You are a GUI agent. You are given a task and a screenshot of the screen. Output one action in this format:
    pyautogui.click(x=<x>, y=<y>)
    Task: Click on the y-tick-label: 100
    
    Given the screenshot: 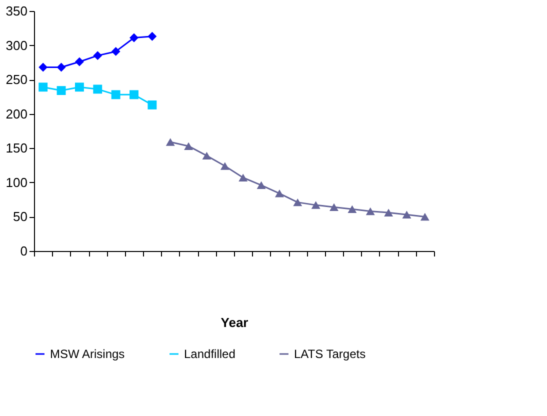 What is the action you would take?
    pyautogui.click(x=17, y=182)
    